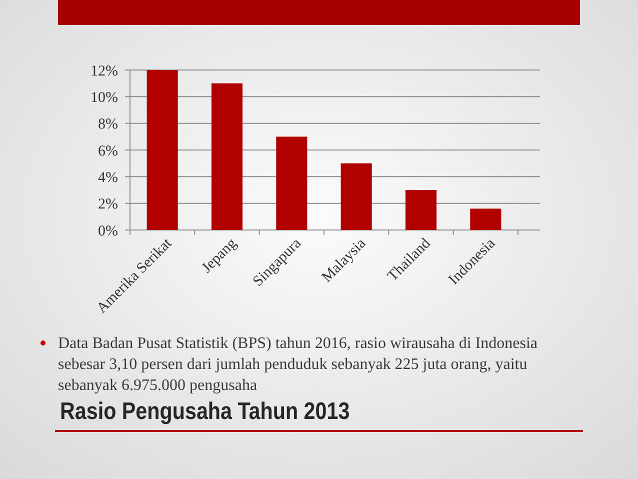 The width and height of the screenshot is (638, 479). Describe the element at coordinates (108, 204) in the screenshot. I see `y-tick-label: 2%` at that location.